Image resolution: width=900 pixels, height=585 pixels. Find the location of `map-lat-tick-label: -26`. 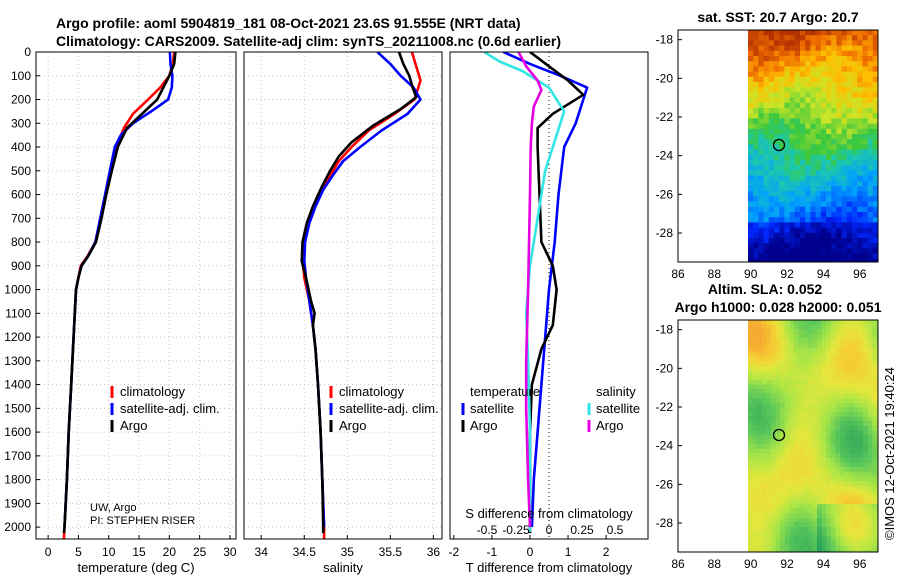

map-lat-tick-label: -26 is located at coordinates (665, 194).